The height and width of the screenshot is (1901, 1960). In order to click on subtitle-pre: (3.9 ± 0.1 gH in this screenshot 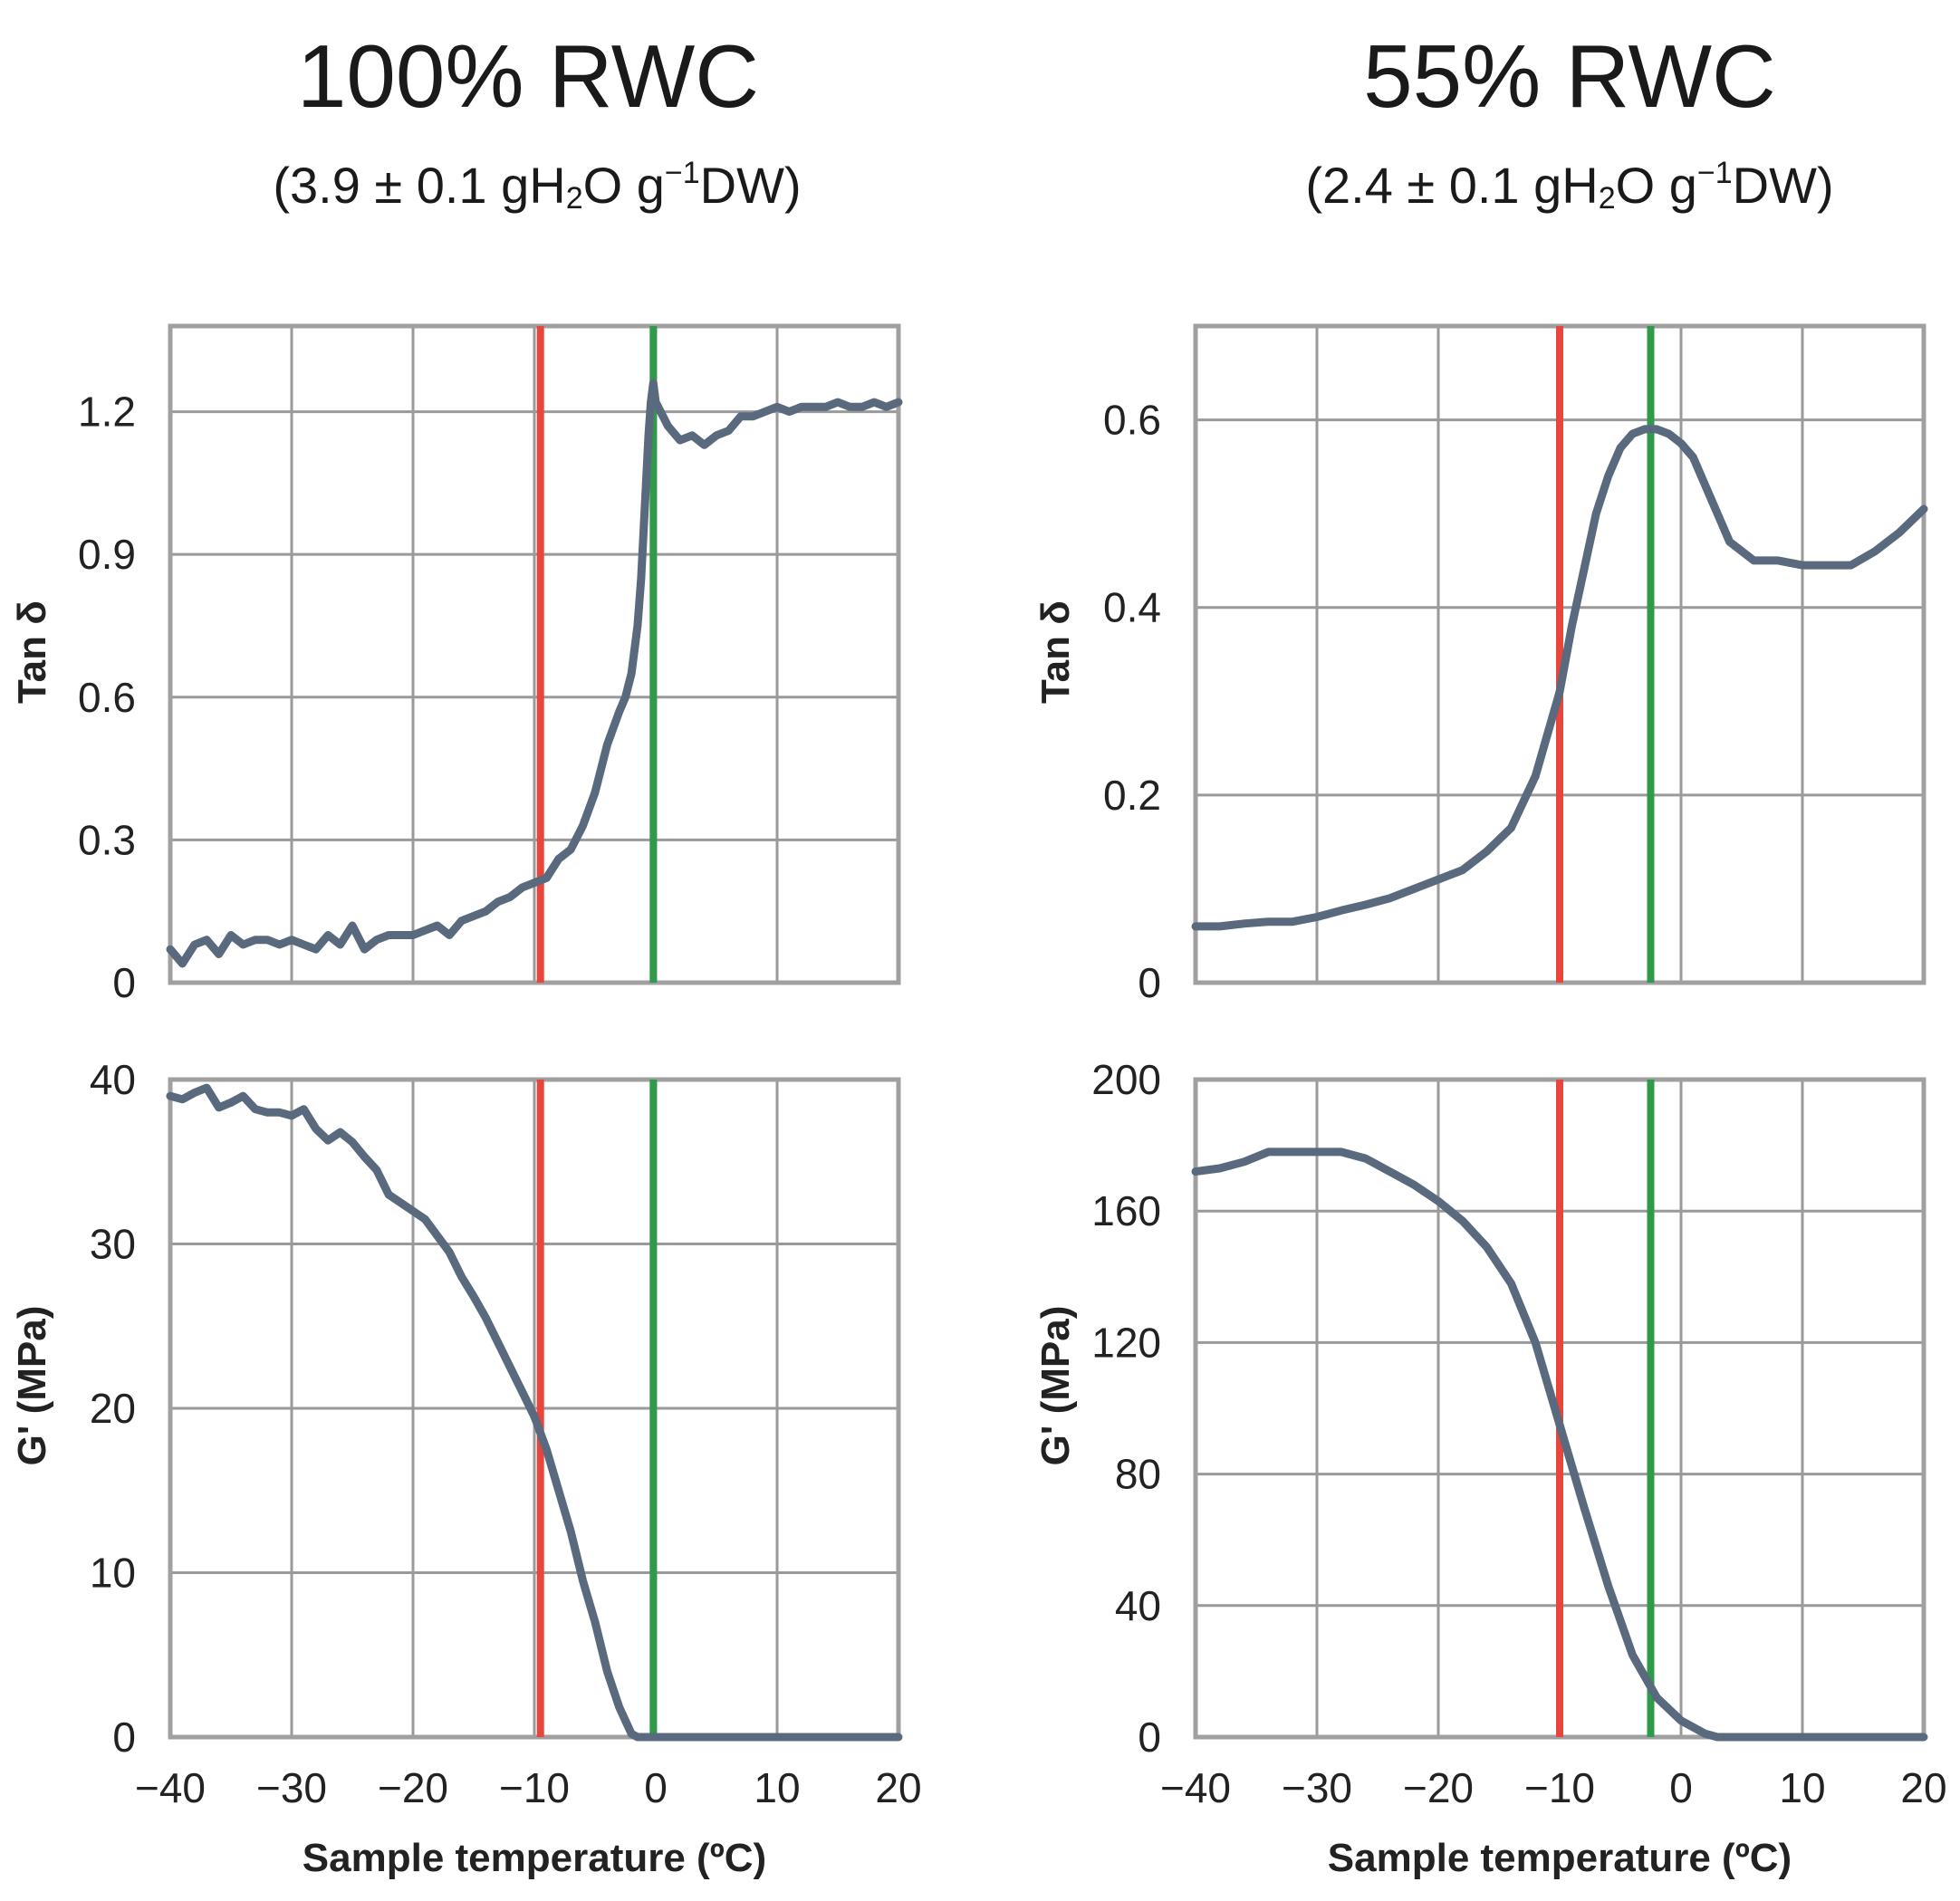, I will do `click(419, 185)`.